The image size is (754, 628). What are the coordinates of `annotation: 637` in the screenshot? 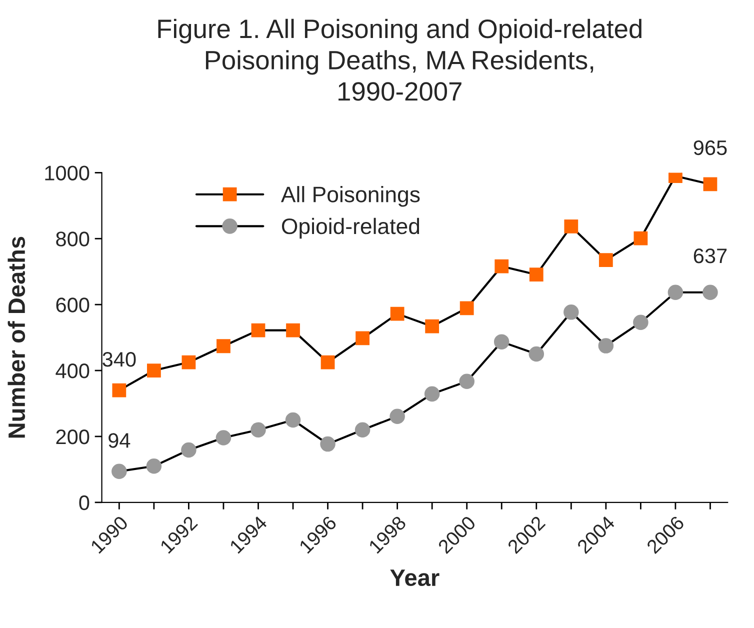 It's located at (710, 256).